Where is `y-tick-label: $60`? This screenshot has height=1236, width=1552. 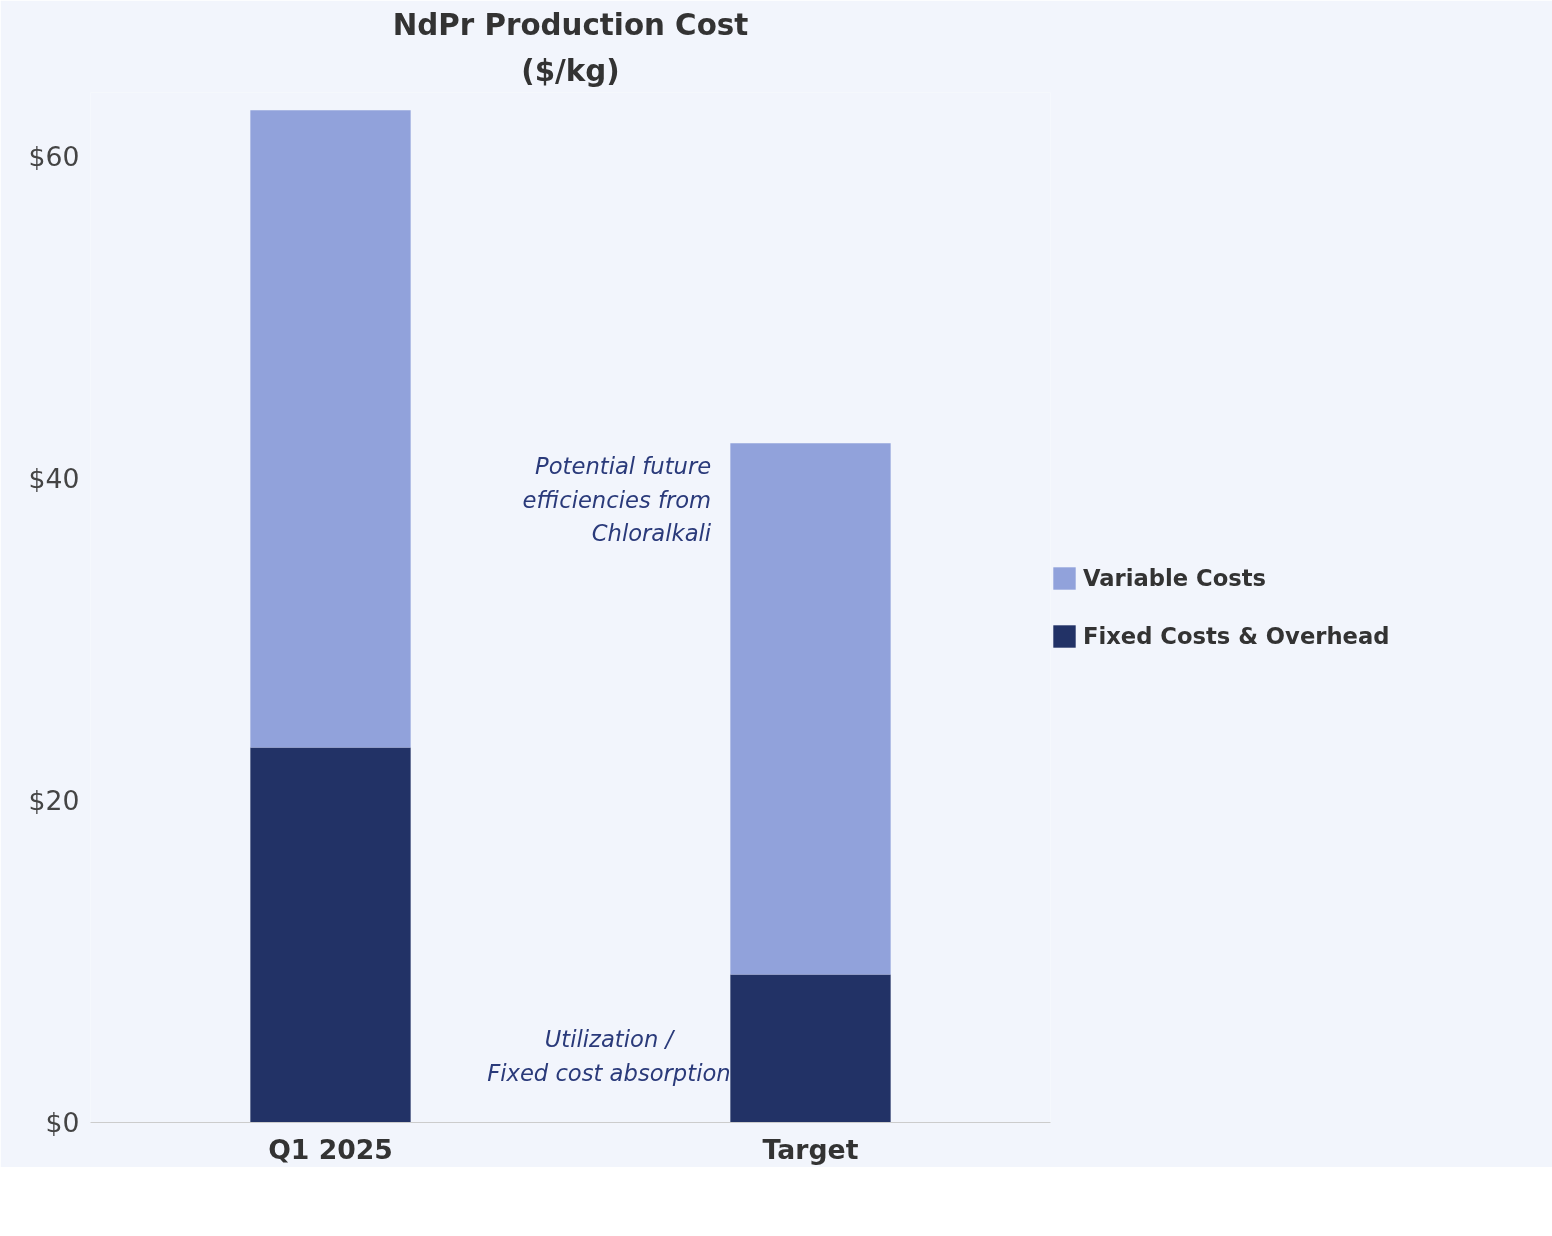
y-tick-label: $60 is located at coordinates (54, 157).